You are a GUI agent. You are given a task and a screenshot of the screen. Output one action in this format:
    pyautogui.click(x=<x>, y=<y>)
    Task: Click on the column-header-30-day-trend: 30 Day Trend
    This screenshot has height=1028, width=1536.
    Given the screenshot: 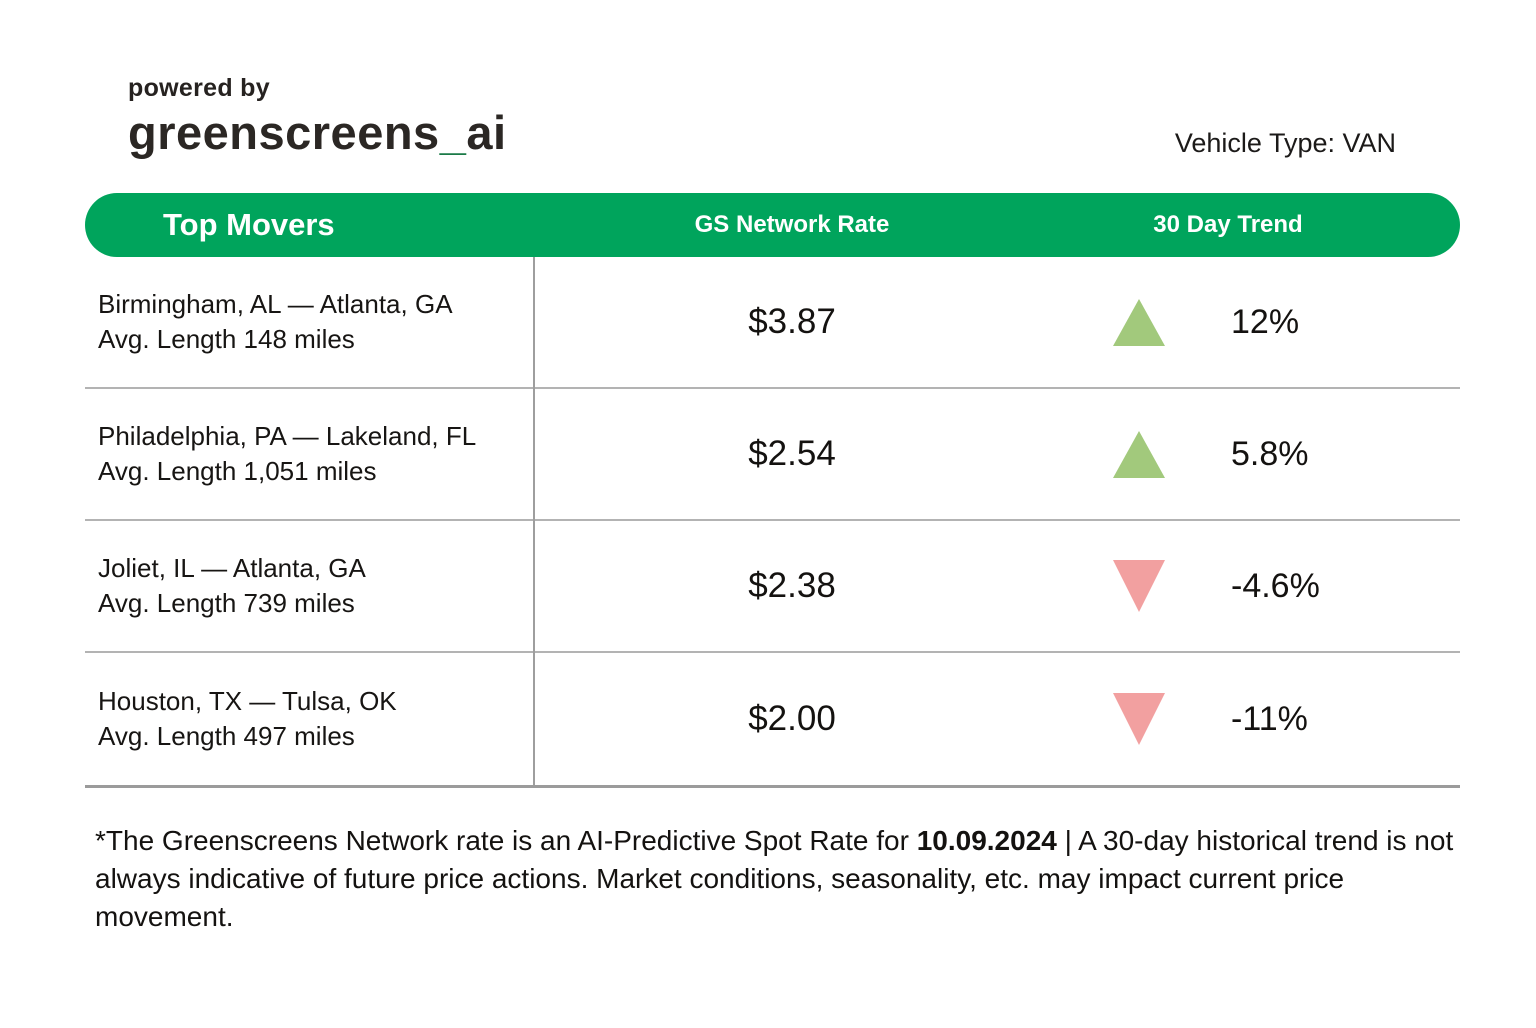 What is the action you would take?
    pyautogui.click(x=1228, y=224)
    